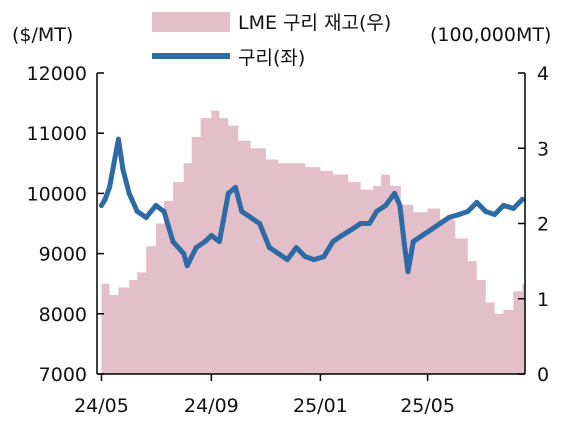 Image resolution: width=576 pixels, height=428 pixels. What do you see at coordinates (320, 406) in the screenshot?
I see `x-tick-label: 25/01` at bounding box center [320, 406].